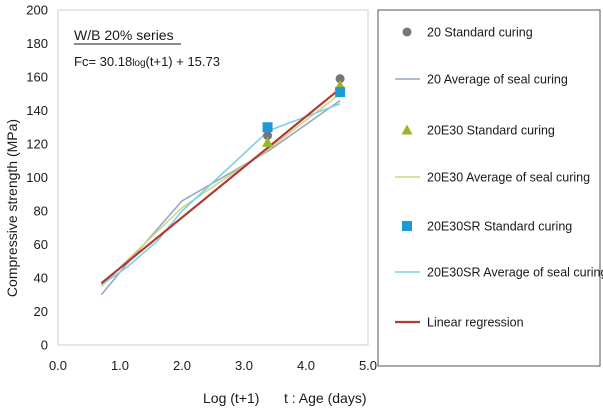 Image resolution: width=603 pixels, height=413 pixels. I want to click on series-title: W/B 20% series, so click(124, 35).